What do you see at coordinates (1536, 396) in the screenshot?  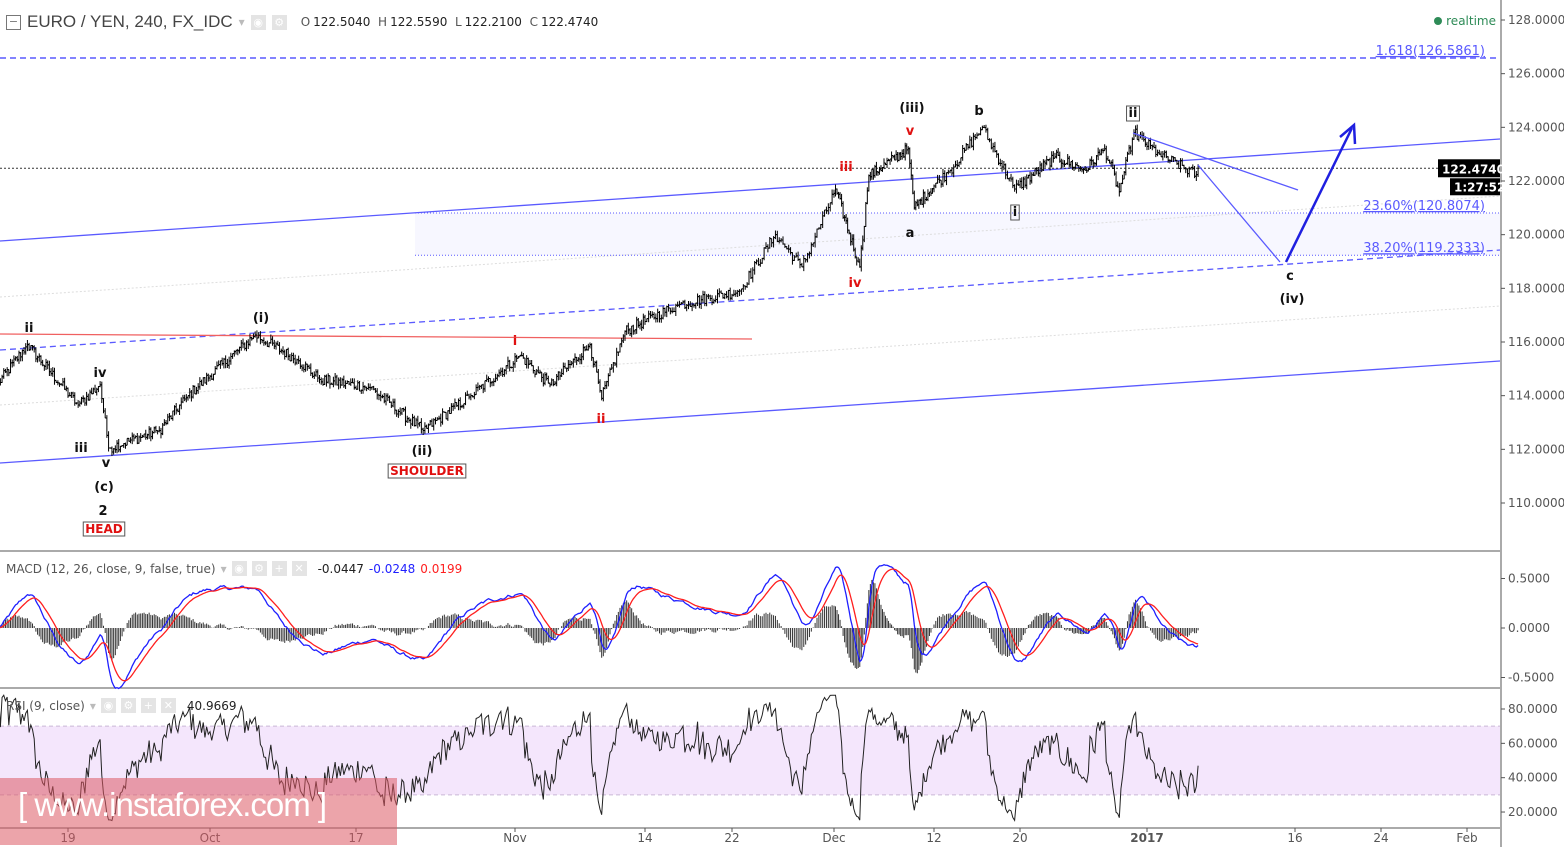 I see `price-tick-label: 114.0000` at bounding box center [1536, 396].